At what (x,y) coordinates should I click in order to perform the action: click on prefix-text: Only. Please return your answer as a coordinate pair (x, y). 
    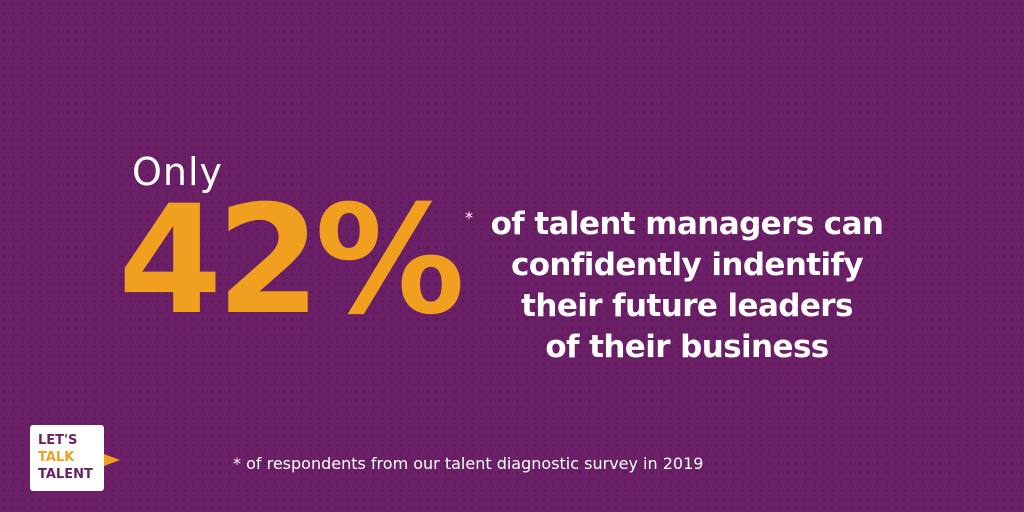
    Looking at the image, I should click on (178, 172).